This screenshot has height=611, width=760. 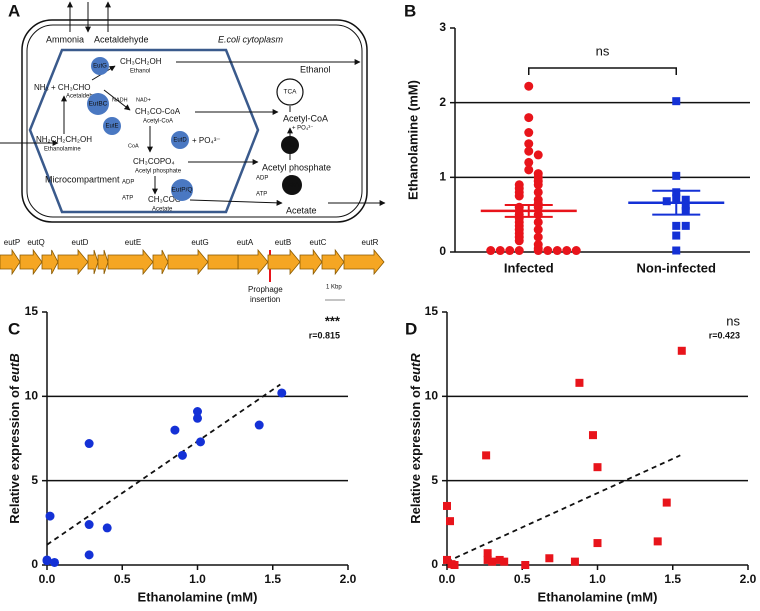 What do you see at coordinates (180, 141) in the screenshot?
I see `enzyme-label: EutD` at bounding box center [180, 141].